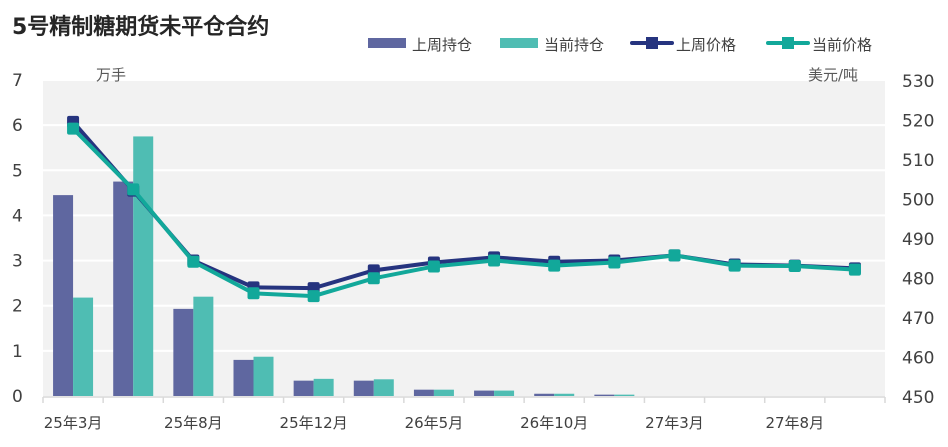 This screenshot has width=948, height=447. I want to click on legend-label: 上周价格, so click(706, 45).